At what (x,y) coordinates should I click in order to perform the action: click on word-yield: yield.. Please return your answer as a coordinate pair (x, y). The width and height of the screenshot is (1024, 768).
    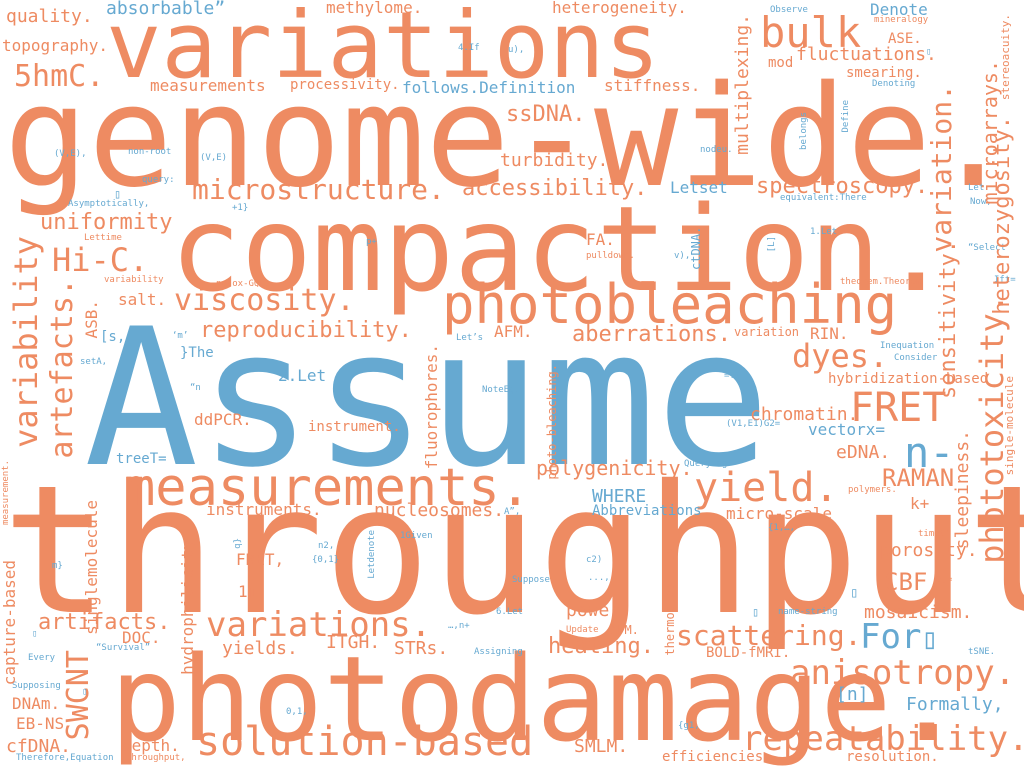
    Looking at the image, I should click on (766, 488).